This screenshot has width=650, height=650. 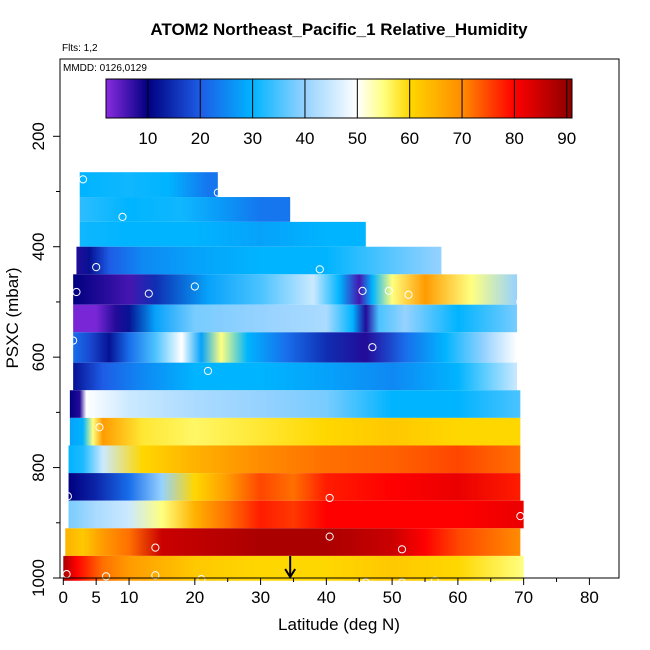 I want to click on x-tick-label: 40, so click(x=326, y=597).